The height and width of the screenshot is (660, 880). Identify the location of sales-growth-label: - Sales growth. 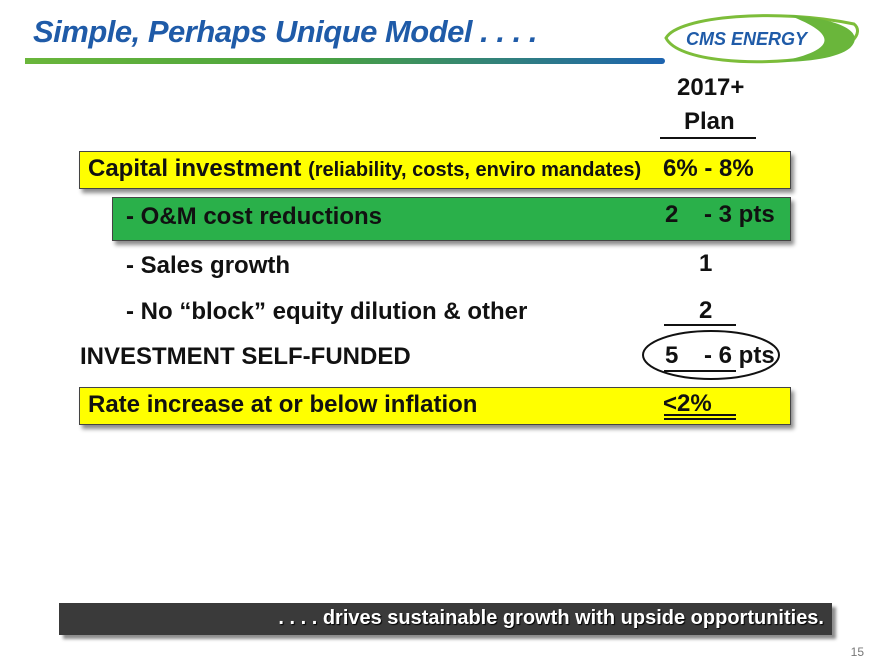
(208, 265).